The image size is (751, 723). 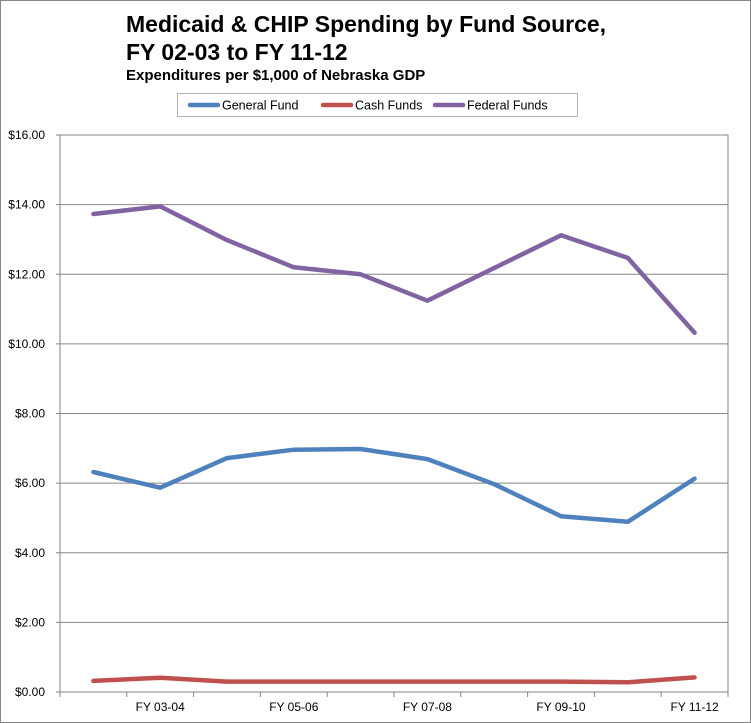 I want to click on y-tick-label: $0.00, so click(x=30, y=692).